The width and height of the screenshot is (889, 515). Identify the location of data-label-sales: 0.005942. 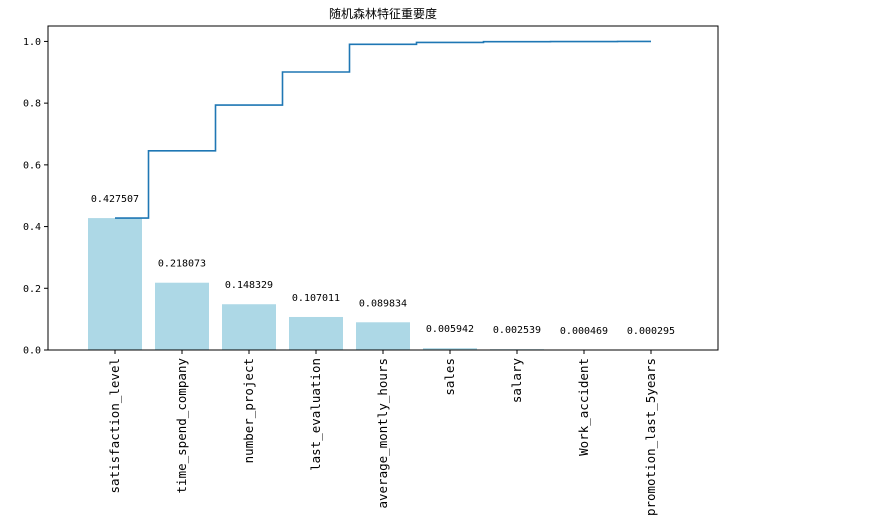
(450, 329).